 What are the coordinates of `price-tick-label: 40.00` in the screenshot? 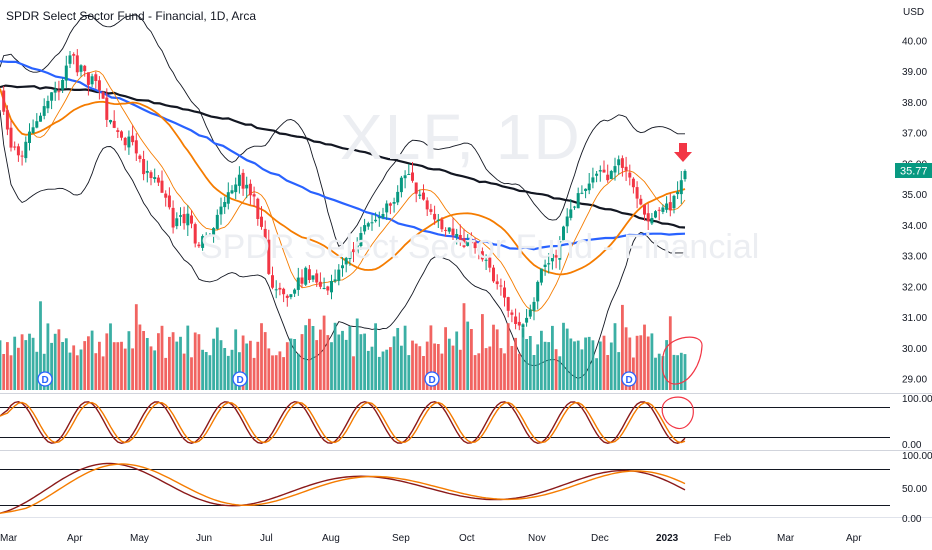 It's located at (914, 42).